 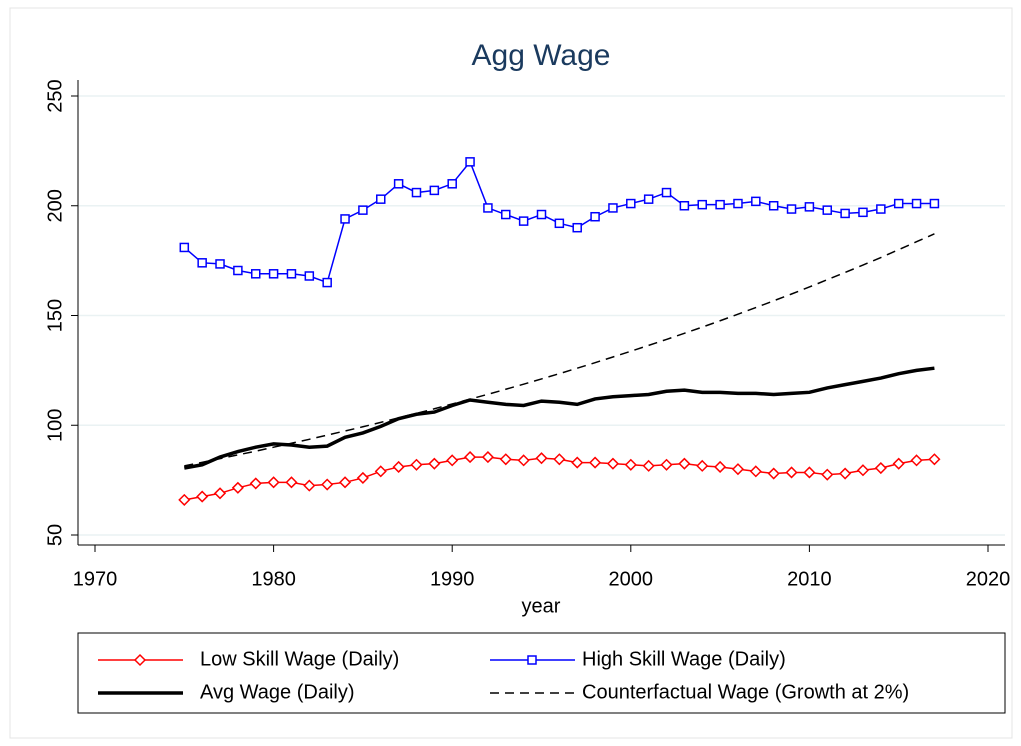 I want to click on y-tick-label: 200, so click(x=55, y=205).